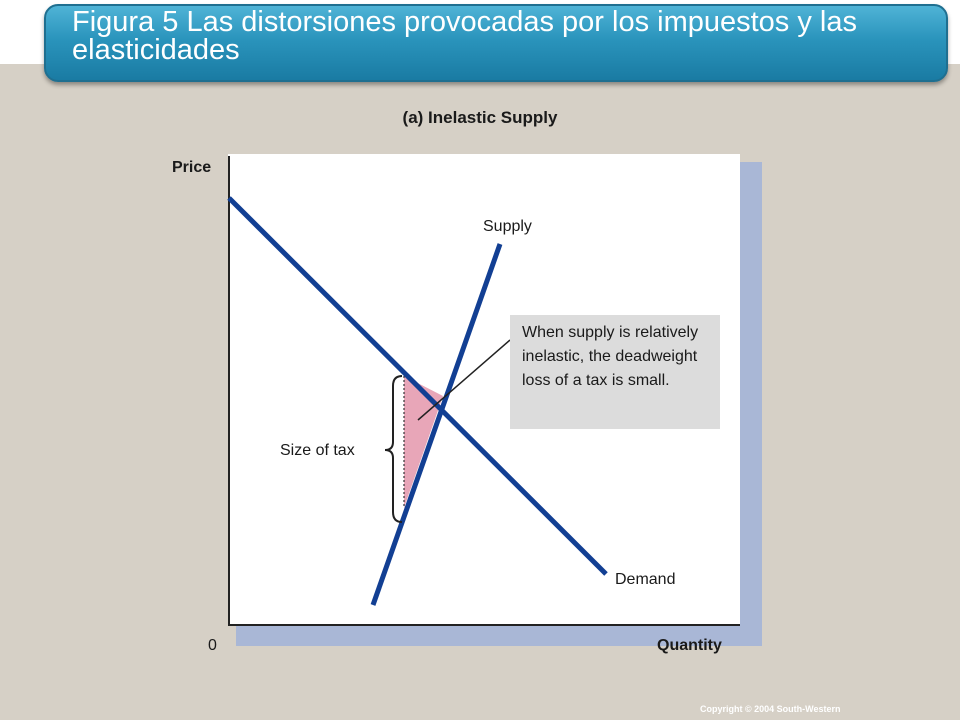  I want to click on panel-title: (a) Inelastic Supply, so click(480, 117).